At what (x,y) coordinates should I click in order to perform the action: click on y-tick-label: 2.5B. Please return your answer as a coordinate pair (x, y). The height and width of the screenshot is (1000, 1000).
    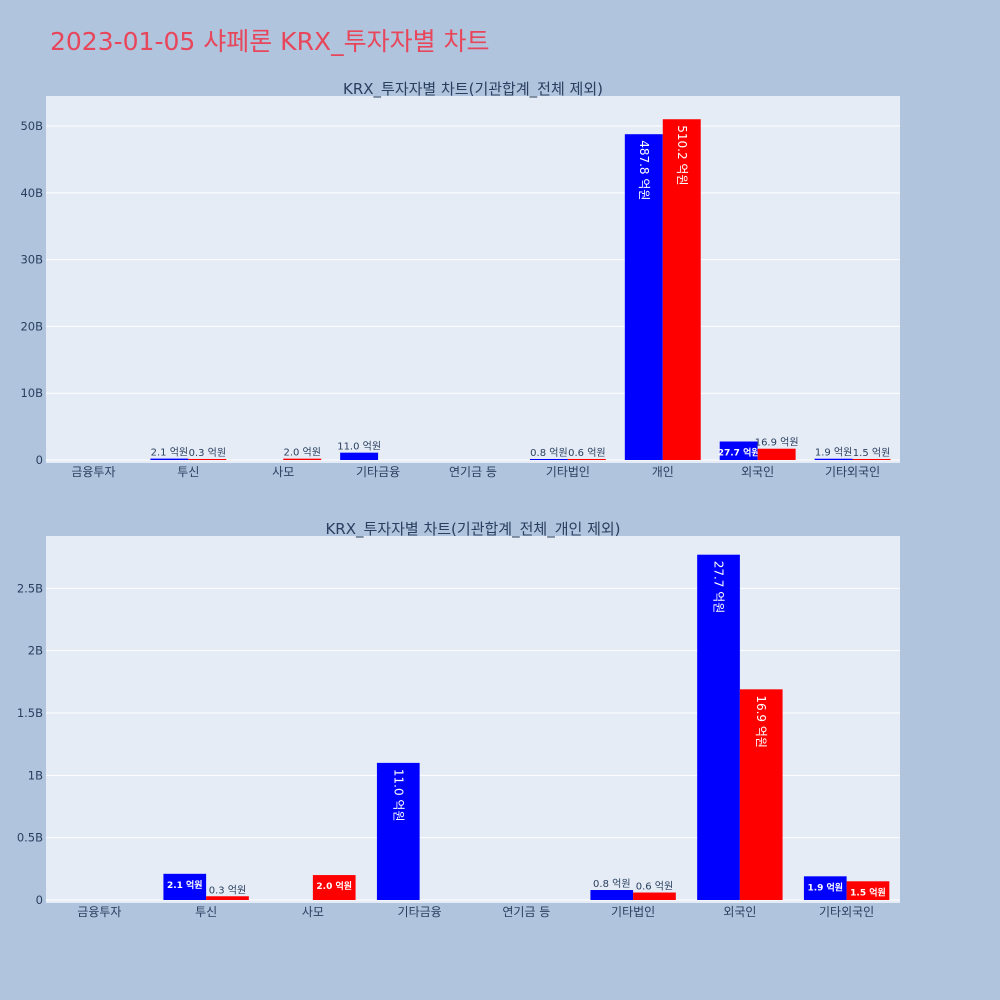
    Looking at the image, I should click on (30, 588).